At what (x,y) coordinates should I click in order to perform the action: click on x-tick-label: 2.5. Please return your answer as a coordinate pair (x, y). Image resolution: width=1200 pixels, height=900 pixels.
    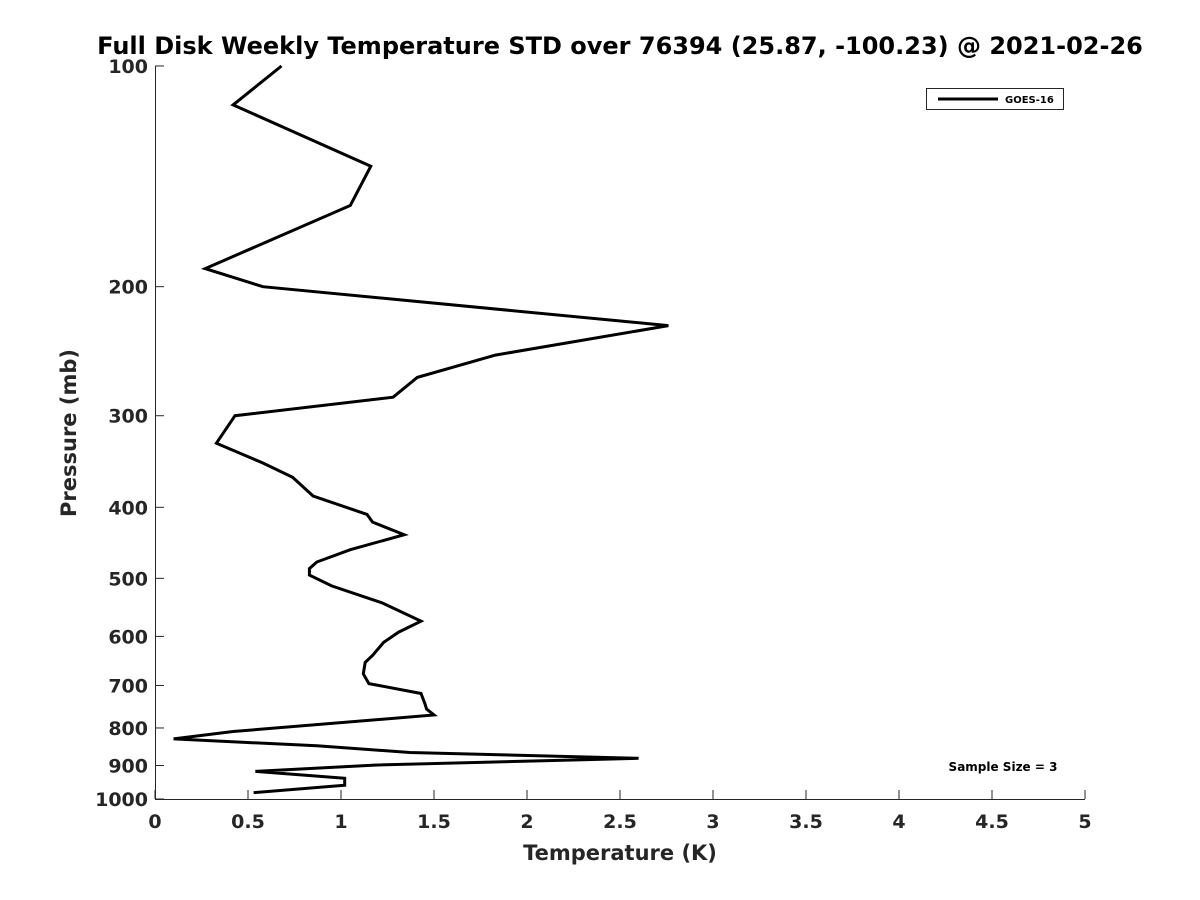
    Looking at the image, I should click on (620, 822).